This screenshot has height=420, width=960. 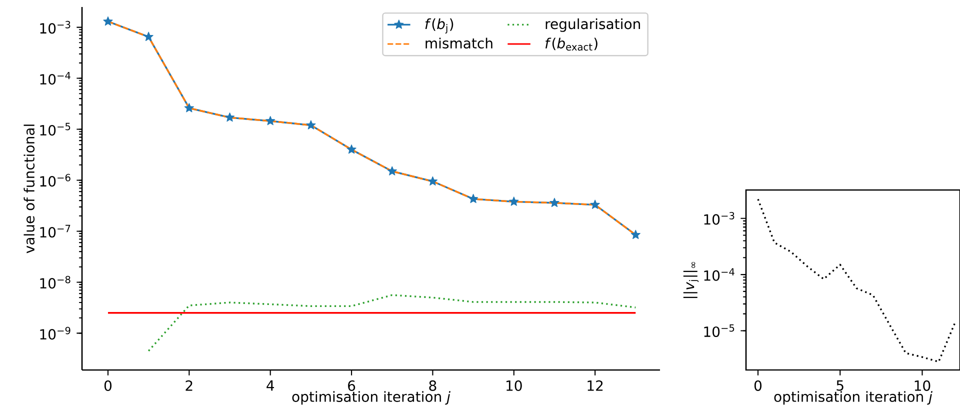 I want to click on x-tick-label: 6, so click(x=352, y=385).